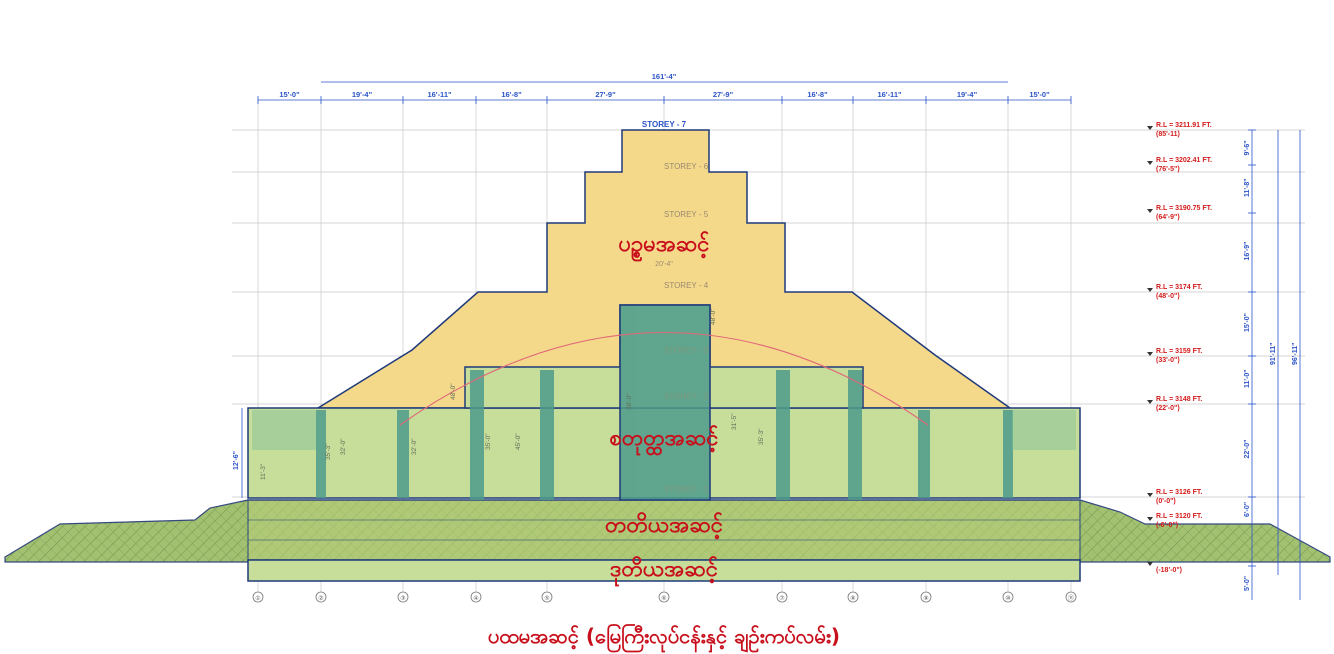 The width and height of the screenshot is (1334, 654). Describe the element at coordinates (664, 246) in the screenshot. I see `label-fifth-level: ပဉ္စမအဆင့်` at that location.